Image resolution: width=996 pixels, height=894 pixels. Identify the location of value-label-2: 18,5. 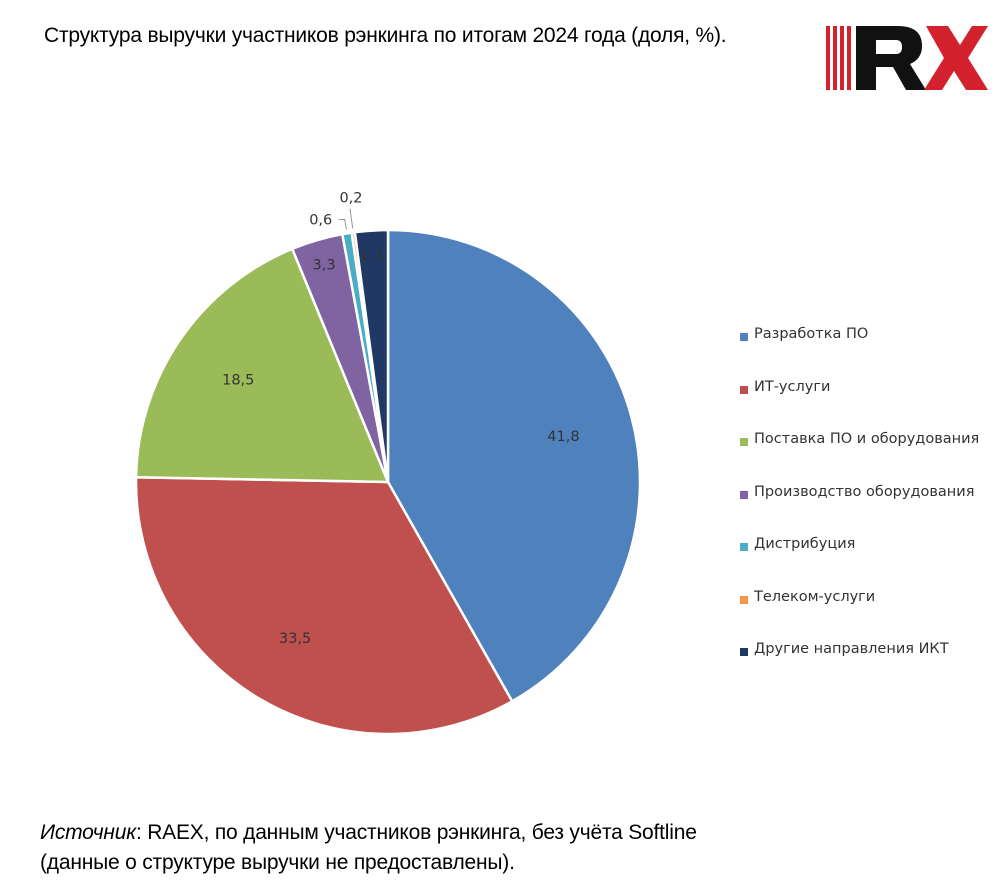
(238, 381).